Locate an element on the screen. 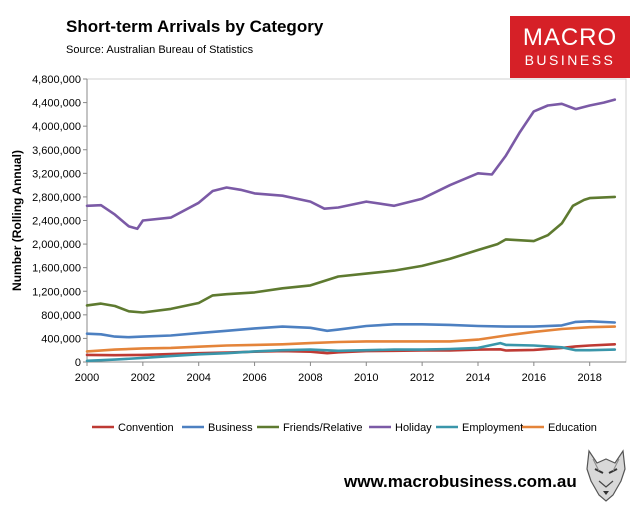 The width and height of the screenshot is (638, 515). logo-line-2: BUSINESS is located at coordinates (570, 60).